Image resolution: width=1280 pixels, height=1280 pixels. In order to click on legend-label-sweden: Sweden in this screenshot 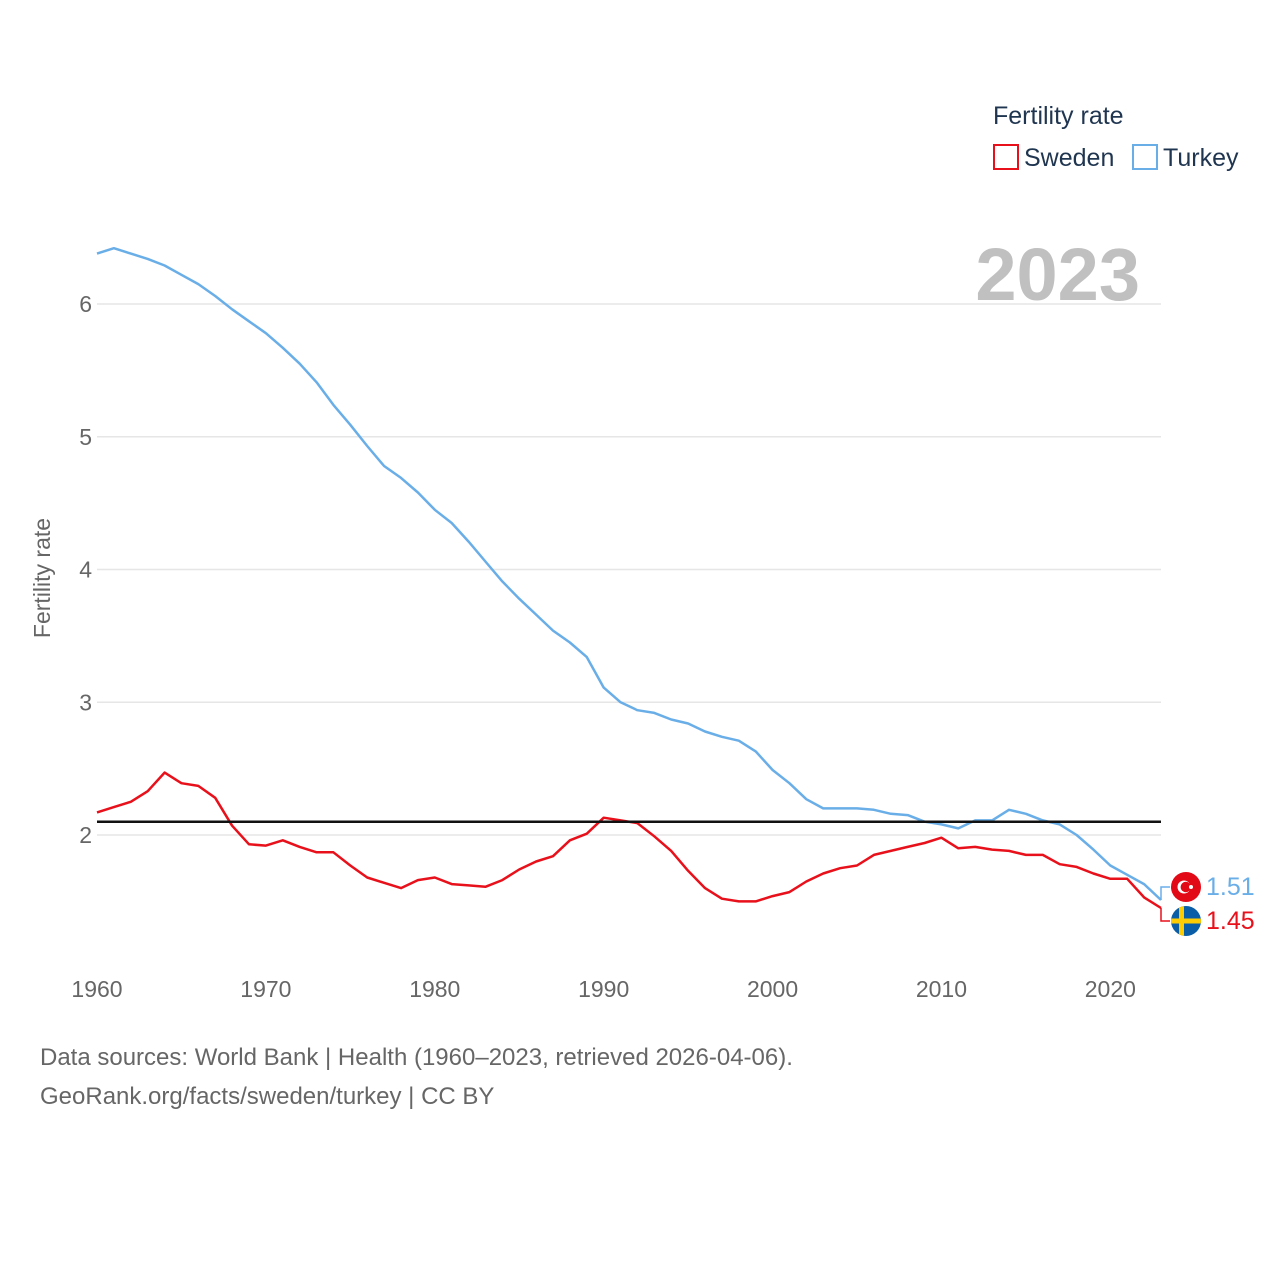, I will do `click(1069, 158)`.